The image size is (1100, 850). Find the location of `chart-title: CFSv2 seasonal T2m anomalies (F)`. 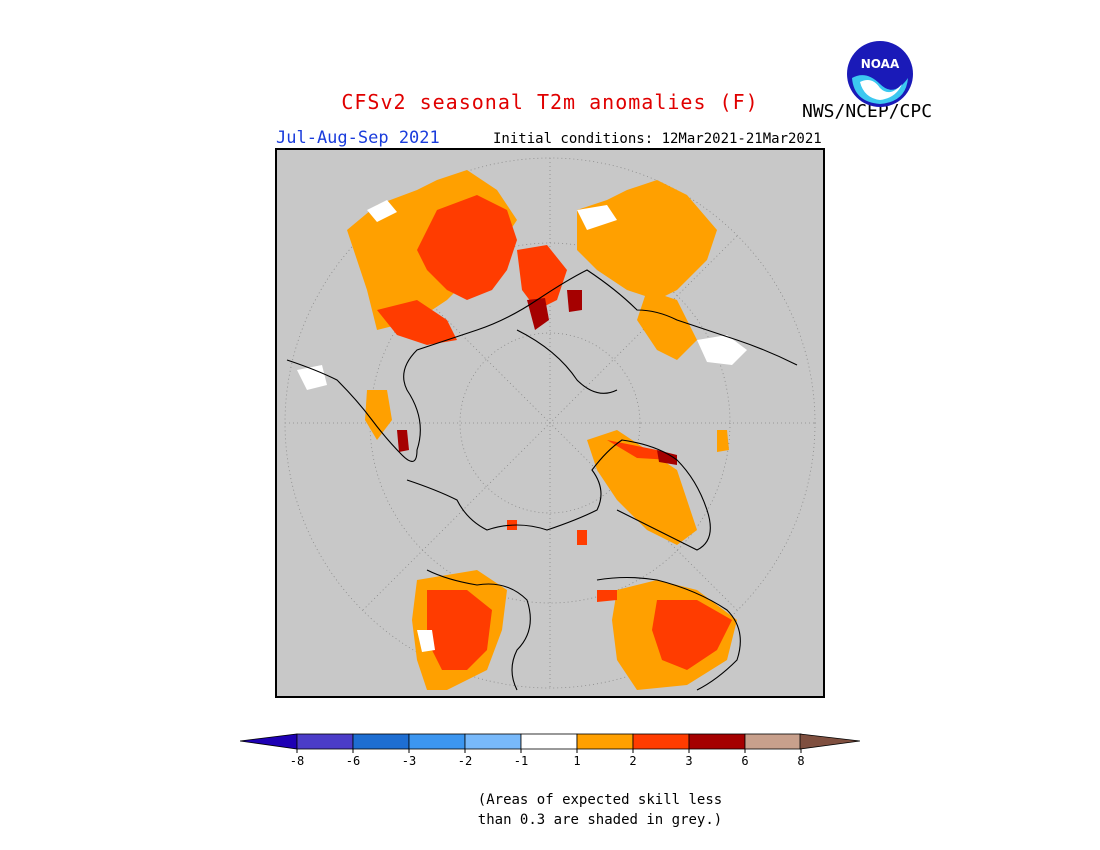

chart-title: CFSv2 seasonal T2m anomalies (F) is located at coordinates (550, 102).